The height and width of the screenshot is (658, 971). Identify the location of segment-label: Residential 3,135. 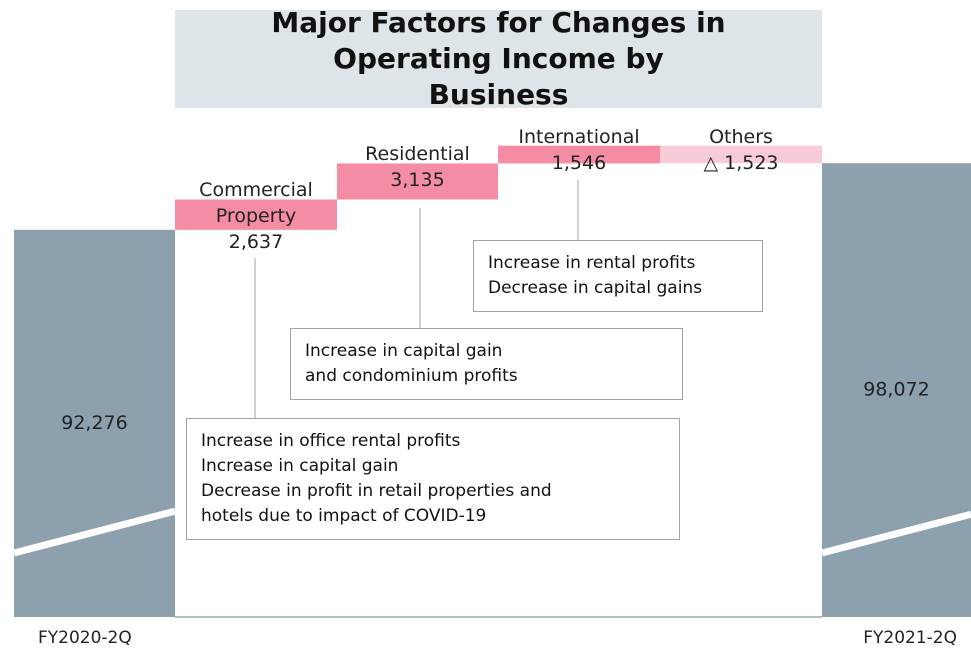
(417, 167).